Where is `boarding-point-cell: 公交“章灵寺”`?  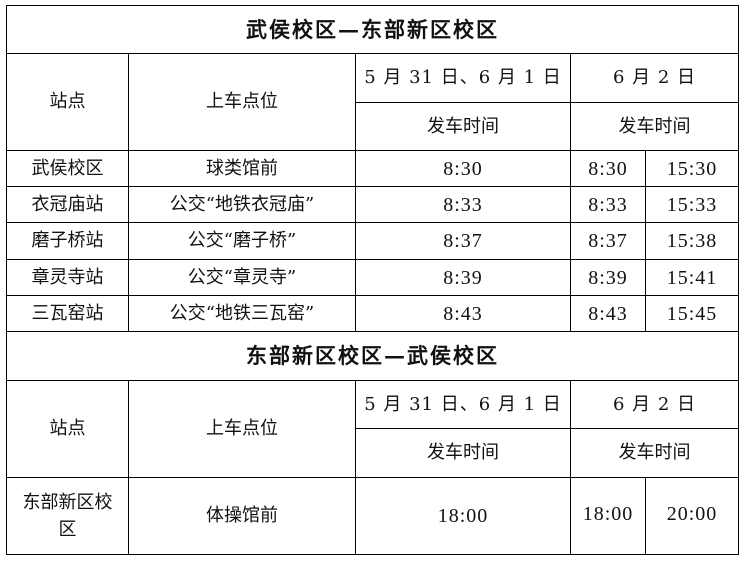
boarding-point-cell: 公交“章灵寺” is located at coordinates (242, 277).